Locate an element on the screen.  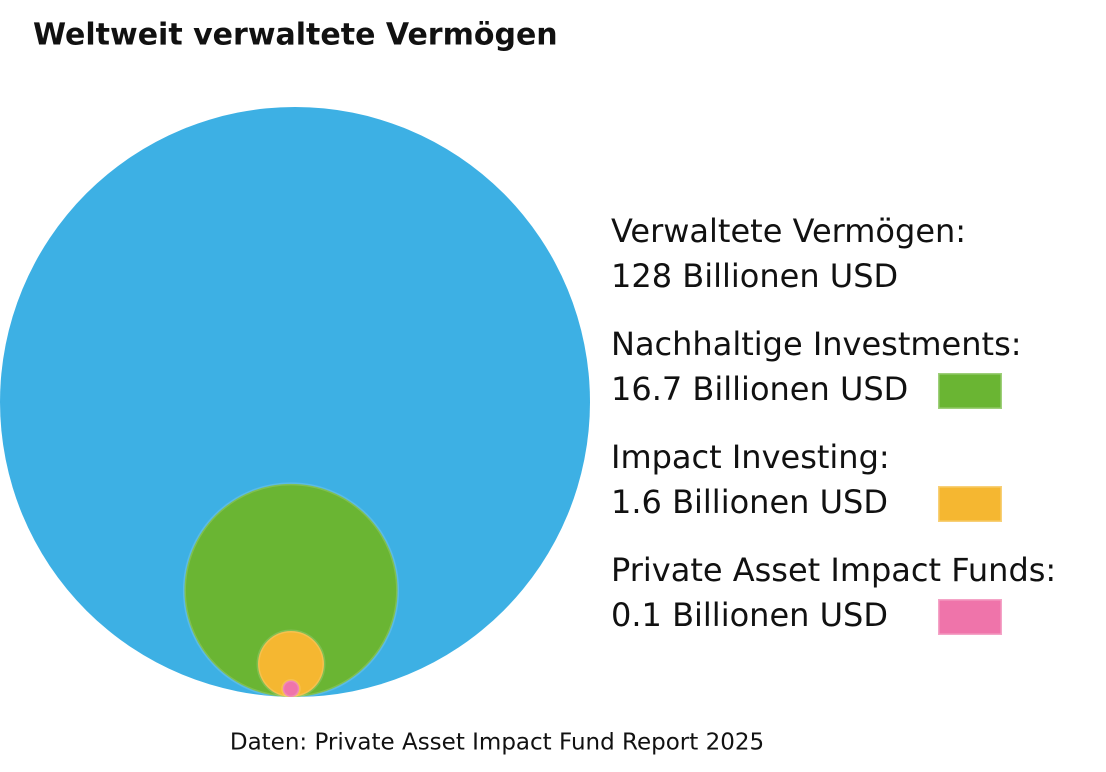
legend-label: Impact Investing: is located at coordinates (750, 457).